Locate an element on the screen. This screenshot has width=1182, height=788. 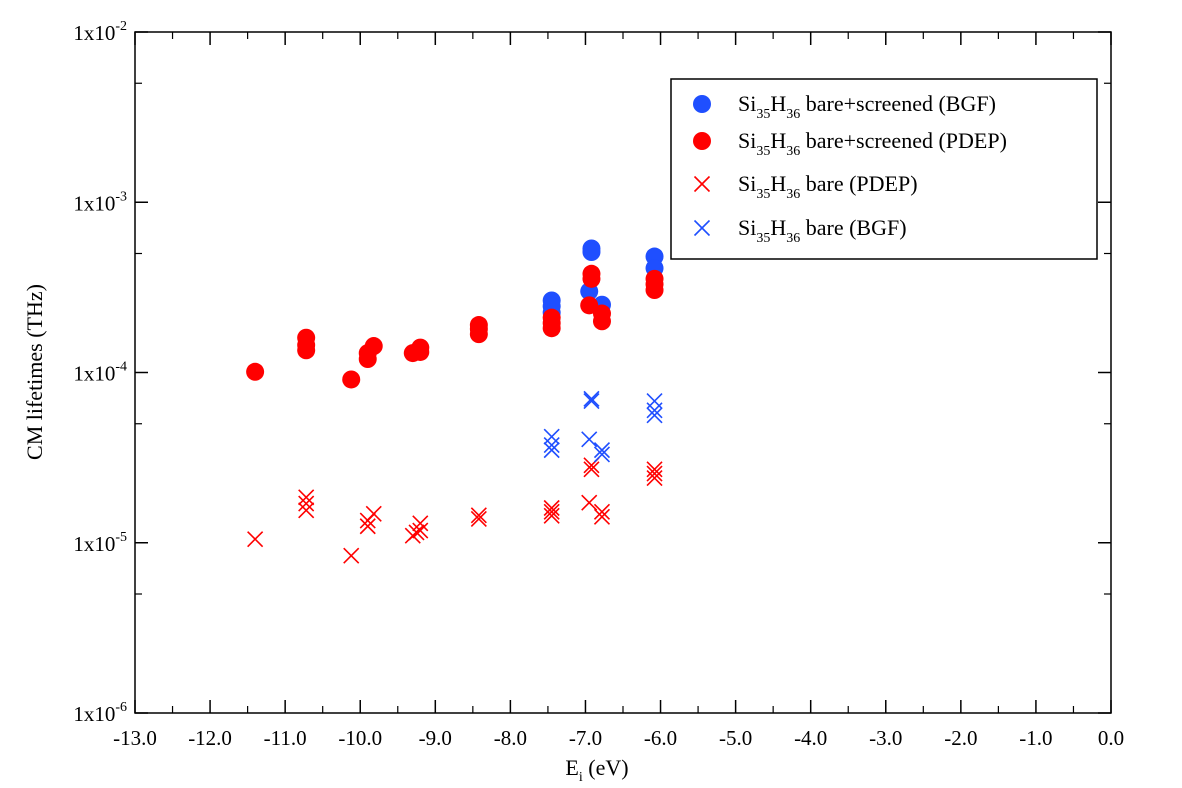
x-tick-label: -1.0 is located at coordinates (1035, 738).